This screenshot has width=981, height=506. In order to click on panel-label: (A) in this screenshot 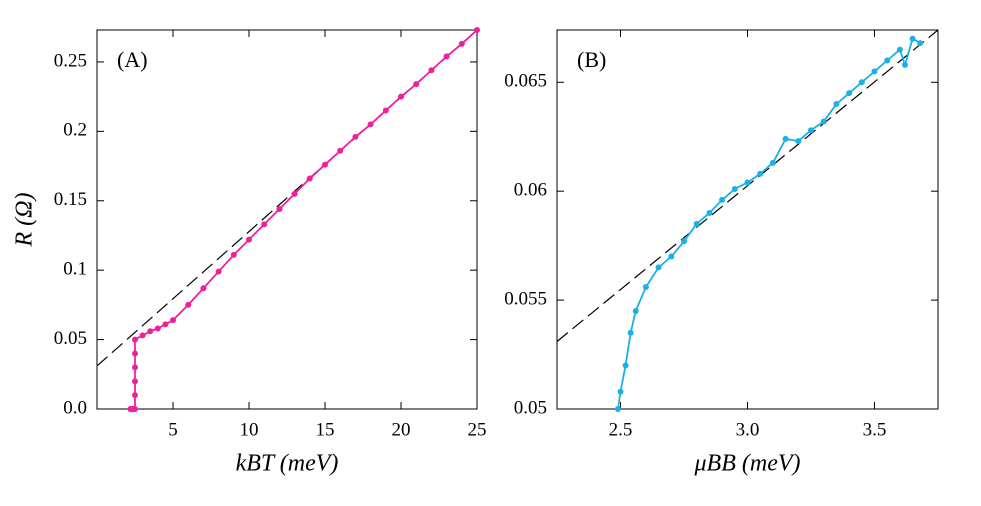, I will do `click(132, 59)`.